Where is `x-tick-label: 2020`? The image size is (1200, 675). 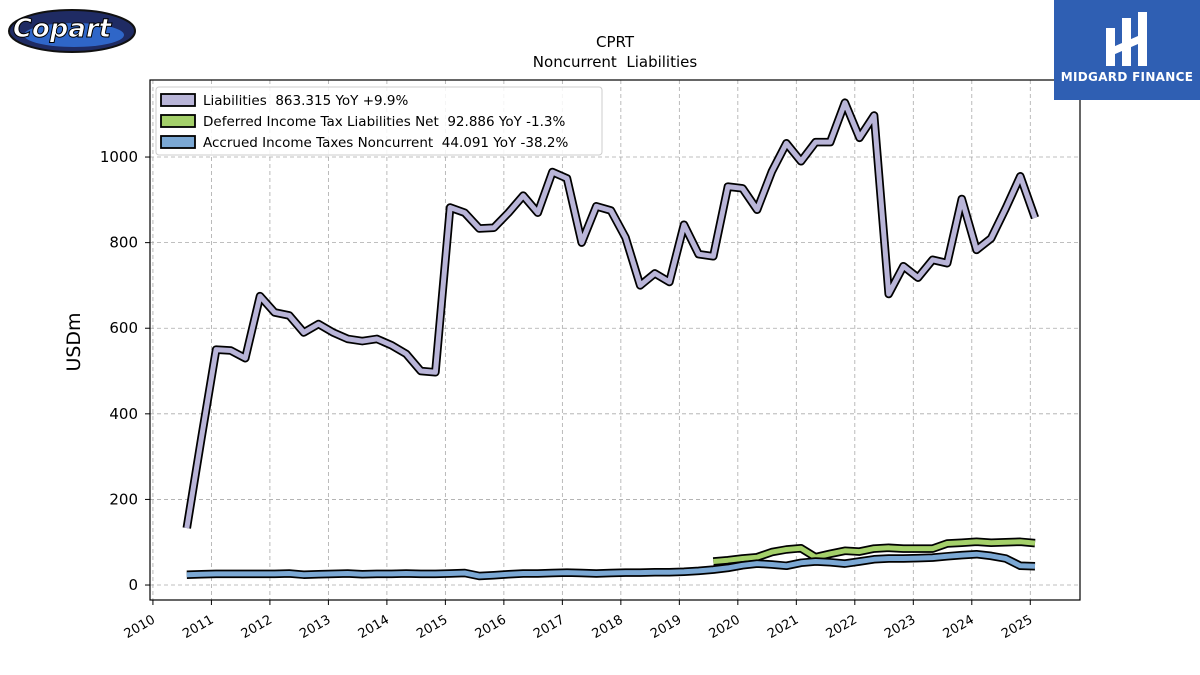 x-tick-label: 2020 is located at coordinates (725, 627).